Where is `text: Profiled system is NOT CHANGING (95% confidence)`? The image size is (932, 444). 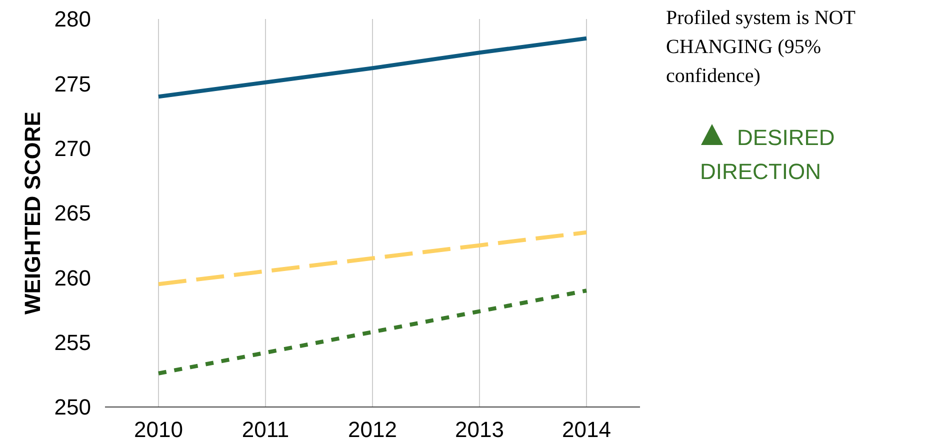
text: Profiled system is NOT CHANGING (95% confidence) is located at coordinates (761, 47).